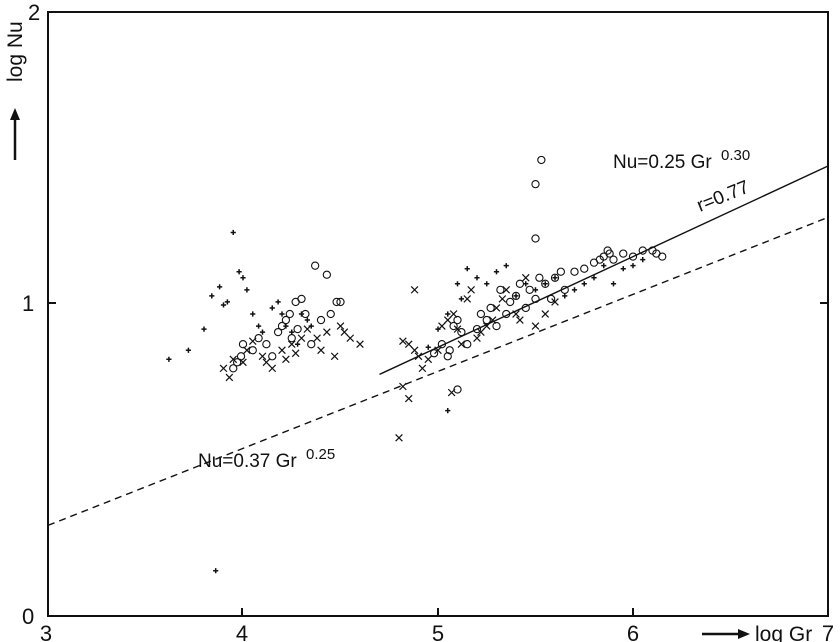 This screenshot has height=642, width=840. I want to click on dashed-fit-label: Nu=0.37 Gr 0.25, so click(266, 459).